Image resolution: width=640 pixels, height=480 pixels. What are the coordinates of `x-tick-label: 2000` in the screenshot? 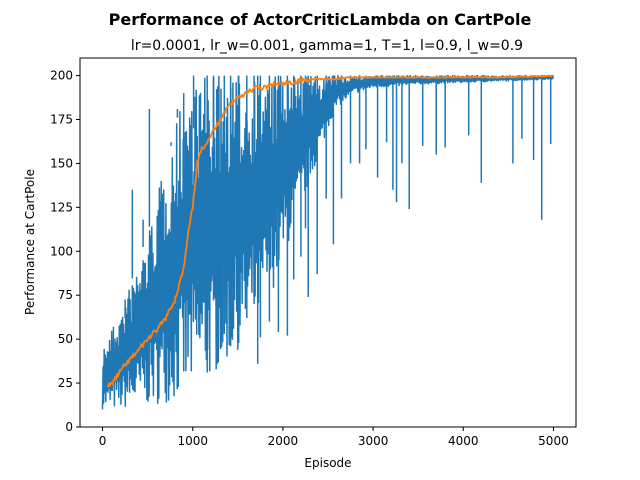 It's located at (283, 441).